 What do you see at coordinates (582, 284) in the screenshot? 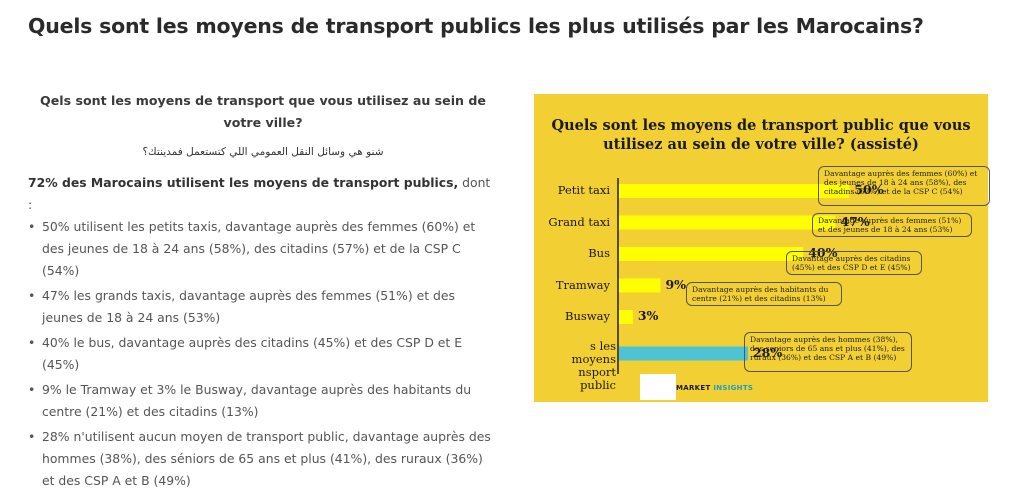
I see `category-label: Tramway` at bounding box center [582, 284].